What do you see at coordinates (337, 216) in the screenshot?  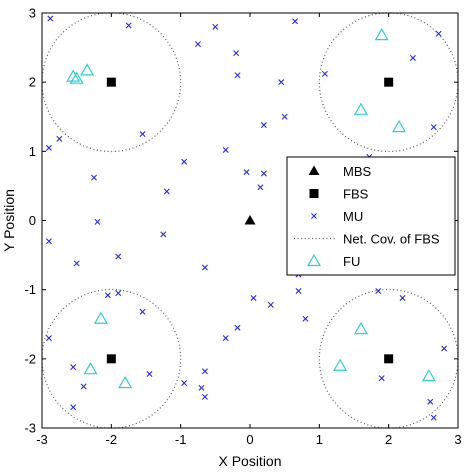 I see `legend-entry: MU` at bounding box center [337, 216].